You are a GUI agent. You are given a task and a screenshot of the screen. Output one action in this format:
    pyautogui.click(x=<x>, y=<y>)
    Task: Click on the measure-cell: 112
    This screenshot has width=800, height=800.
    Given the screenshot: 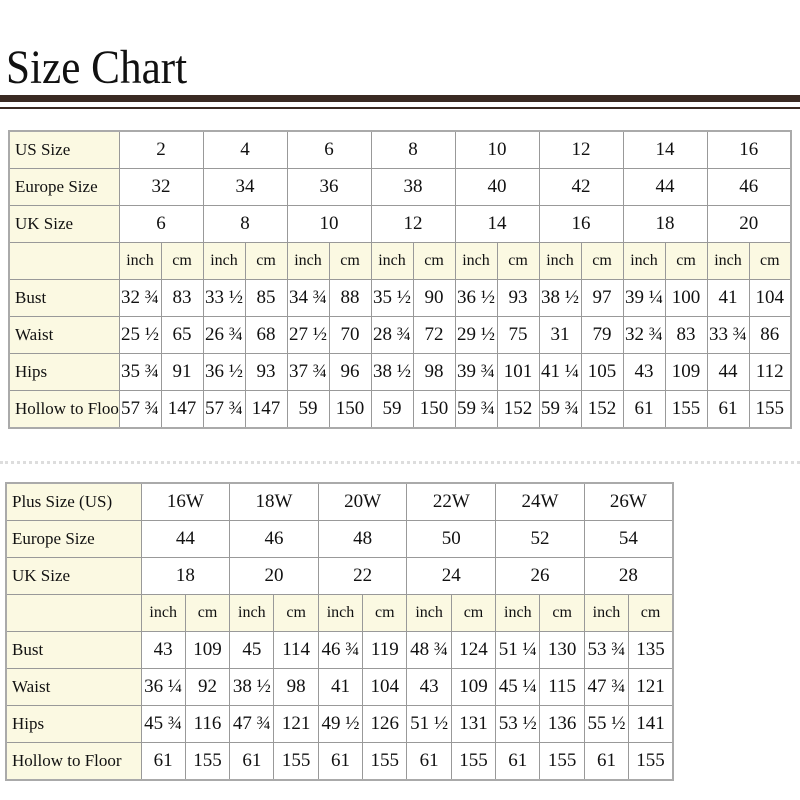 What is the action you would take?
    pyautogui.click(x=770, y=372)
    